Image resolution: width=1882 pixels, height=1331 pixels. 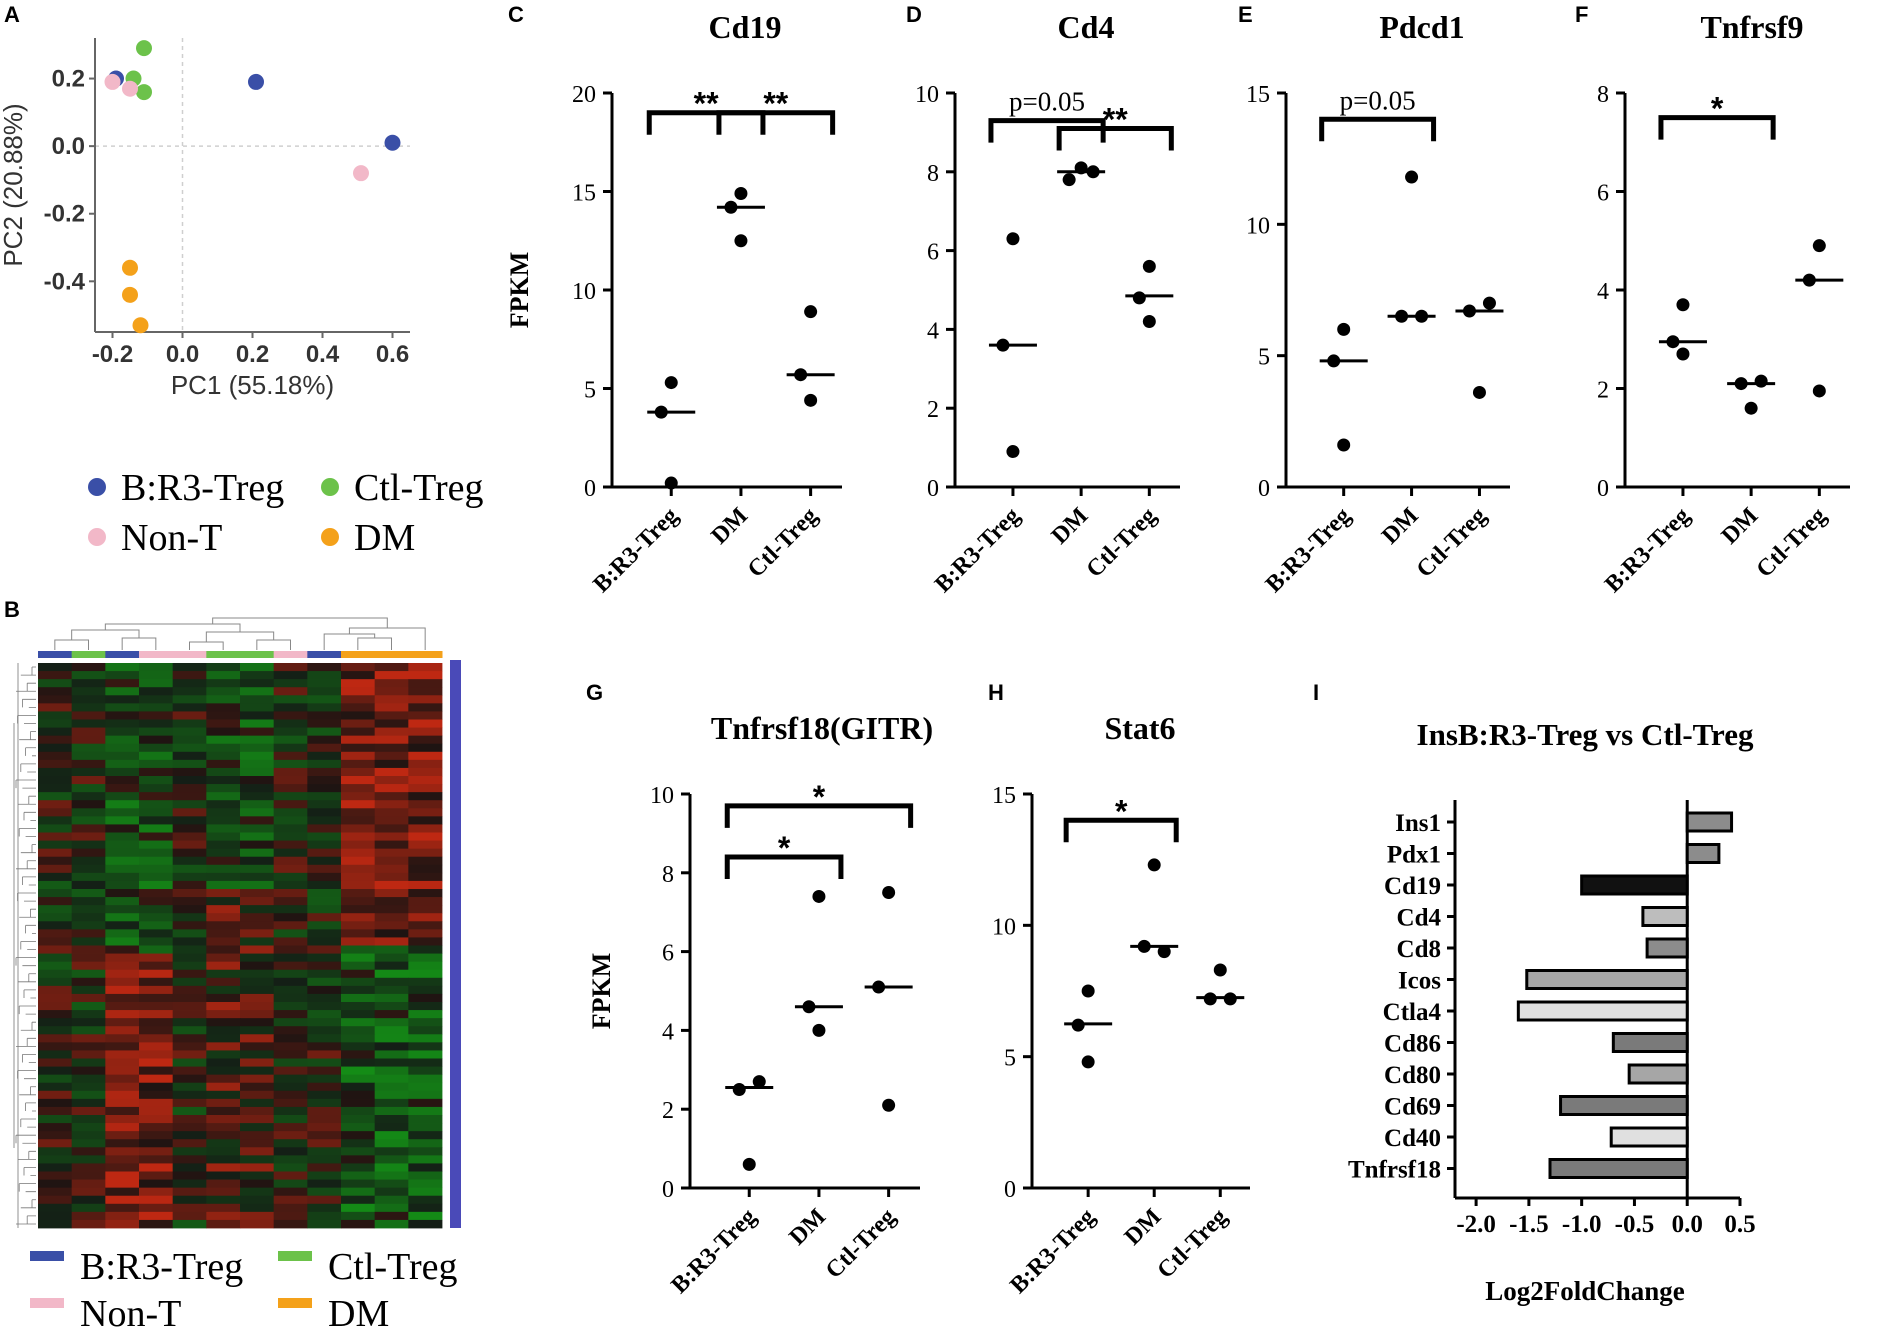 What do you see at coordinates (24, 945) in the screenshot?
I see `row-dendrogram` at bounding box center [24, 945].